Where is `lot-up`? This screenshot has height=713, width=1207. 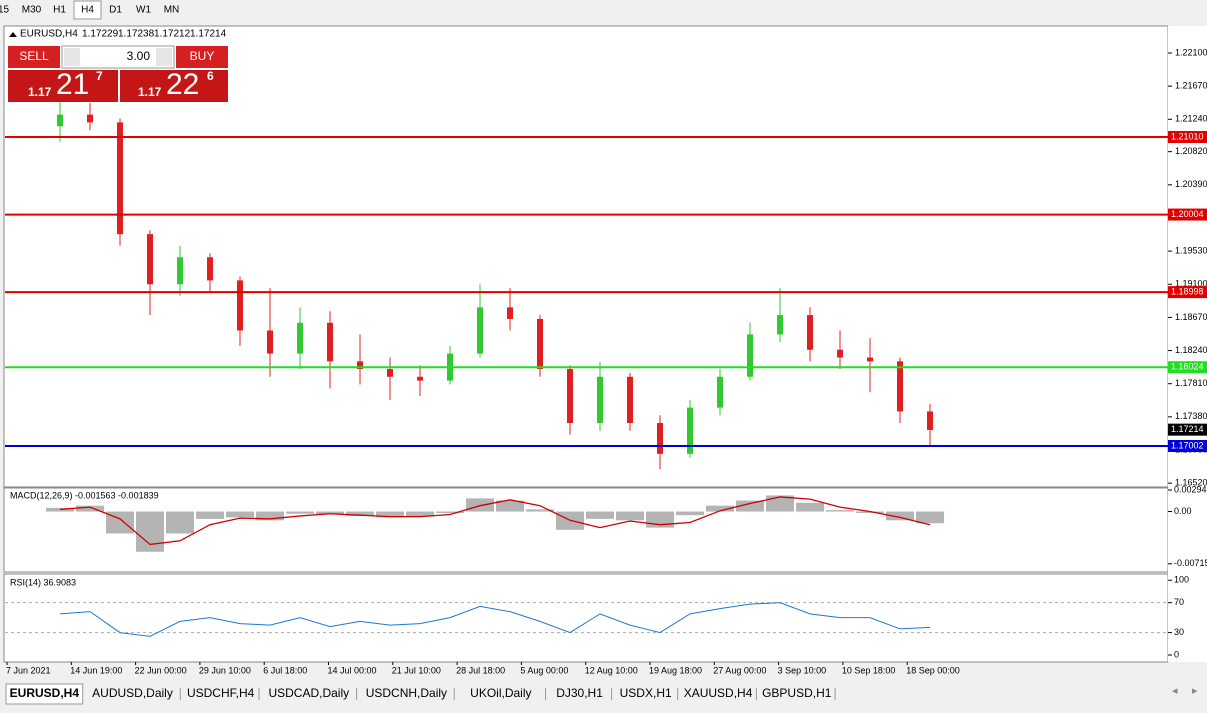 lot-up is located at coordinates (164, 57).